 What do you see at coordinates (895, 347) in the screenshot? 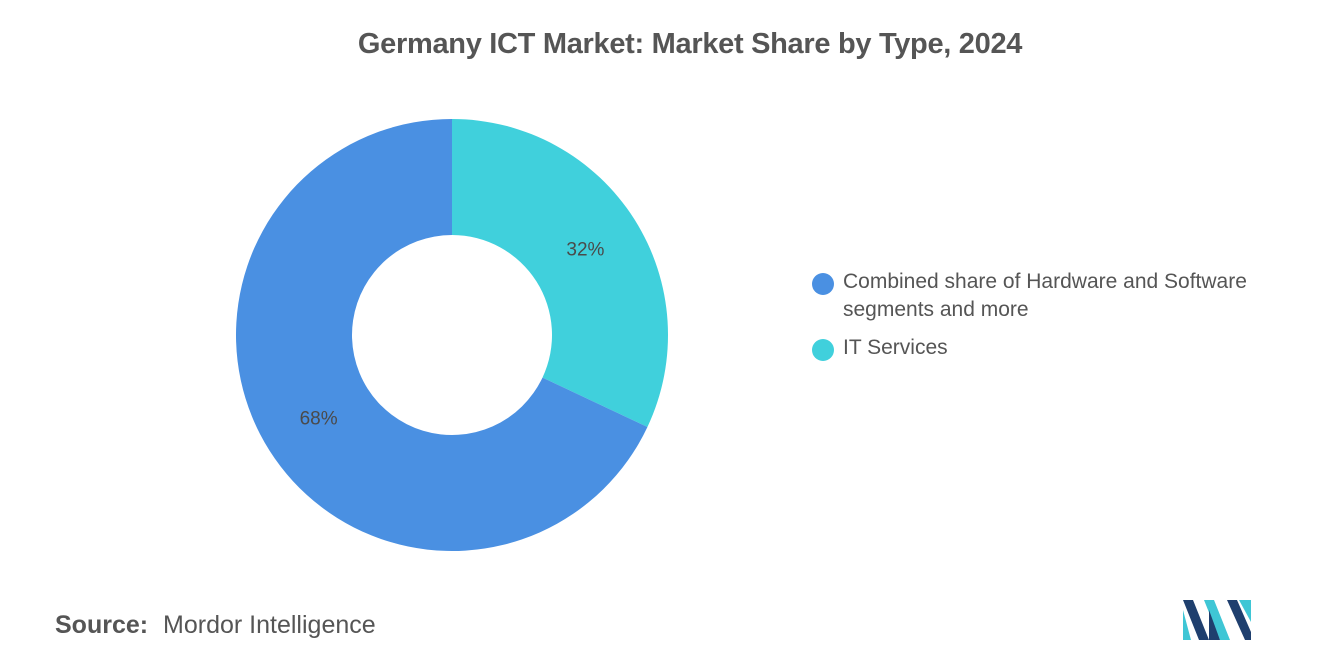
I see `legend-label-it-services: IT Services` at bounding box center [895, 347].